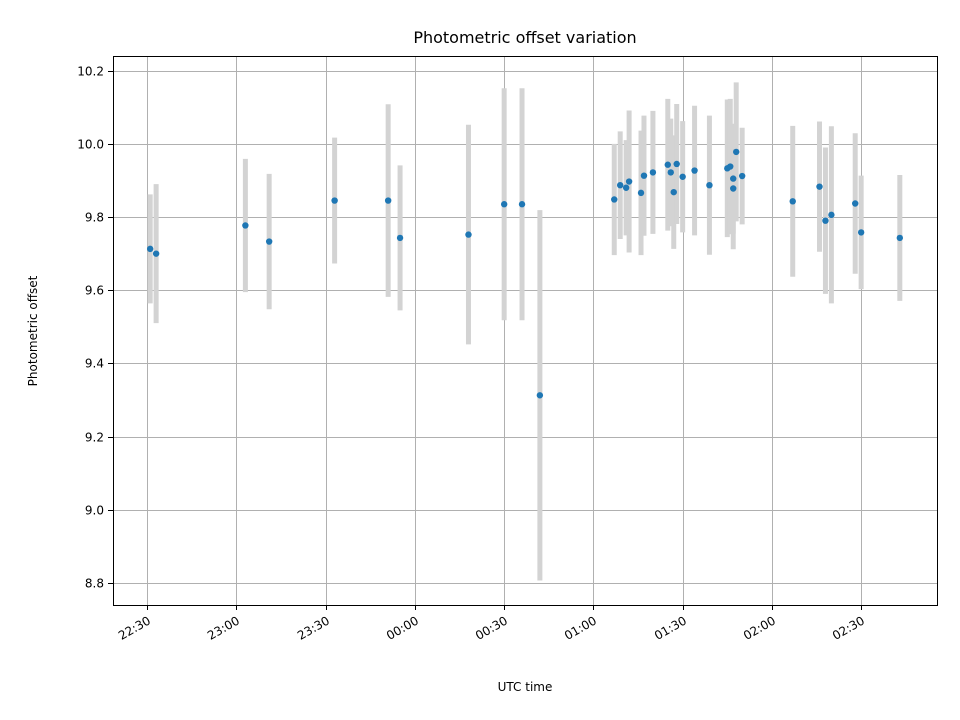 The width and height of the screenshot is (960, 720). Describe the element at coordinates (94, 291) in the screenshot. I see `y-tick-label: 9.6` at that location.